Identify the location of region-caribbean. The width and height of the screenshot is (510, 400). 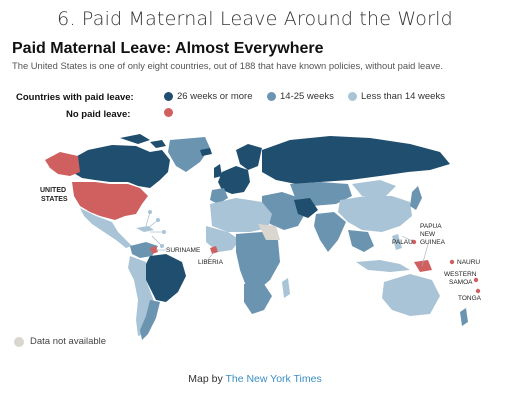
(145, 229).